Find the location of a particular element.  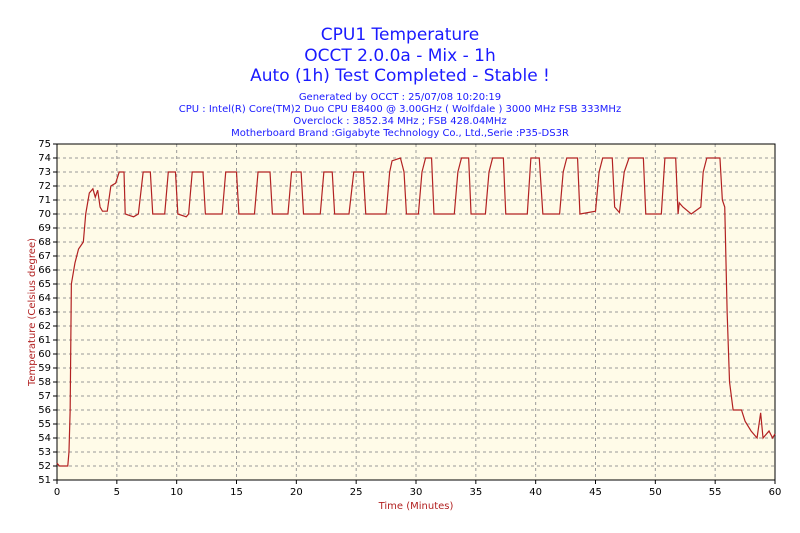

x-tick-label: 0 is located at coordinates (57, 492).